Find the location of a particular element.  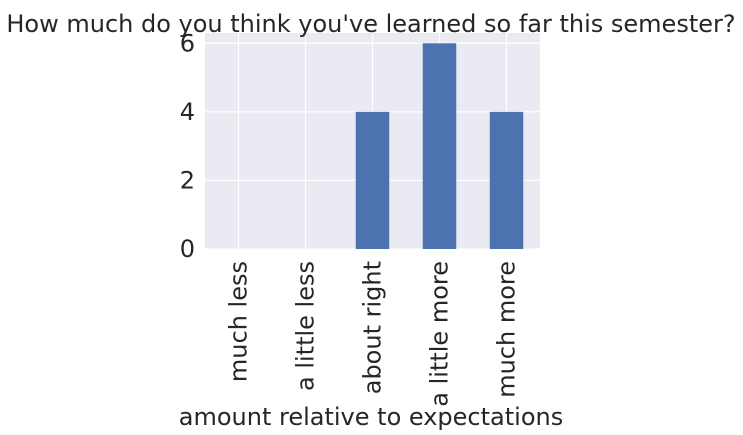

y-tick-label: 4 is located at coordinates (187, 112).